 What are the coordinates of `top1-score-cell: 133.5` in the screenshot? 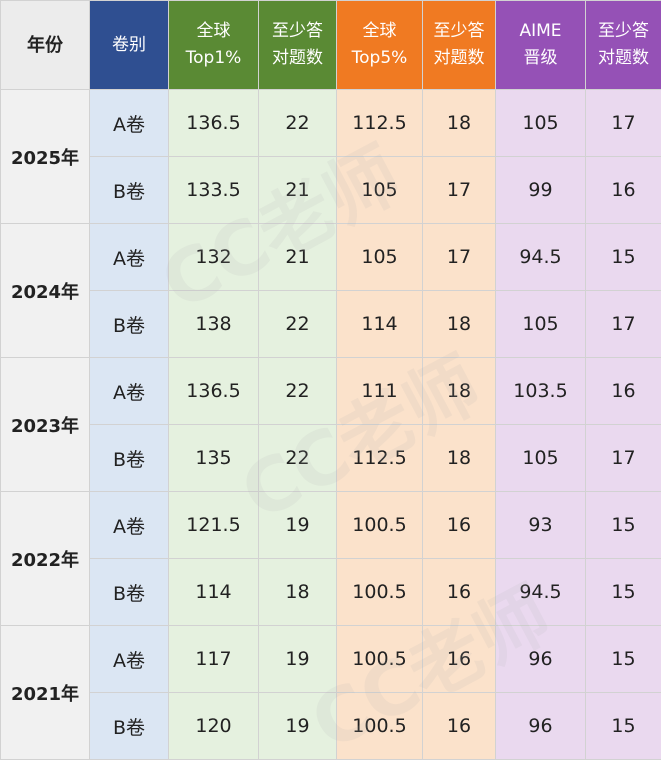 It's located at (214, 190).